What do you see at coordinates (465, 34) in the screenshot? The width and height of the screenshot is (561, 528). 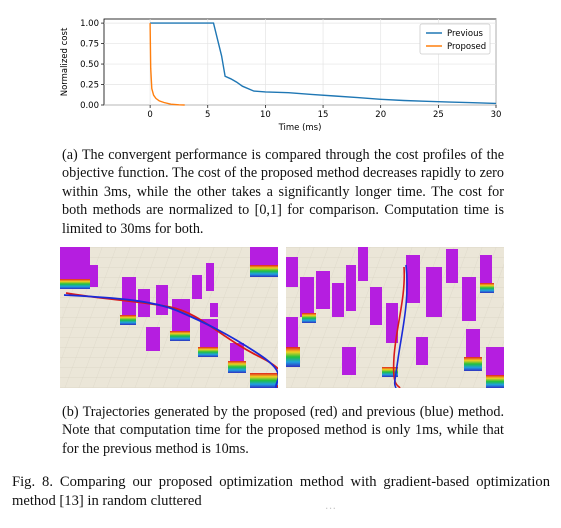 I see `legend-label-previous: Previous` at bounding box center [465, 34].